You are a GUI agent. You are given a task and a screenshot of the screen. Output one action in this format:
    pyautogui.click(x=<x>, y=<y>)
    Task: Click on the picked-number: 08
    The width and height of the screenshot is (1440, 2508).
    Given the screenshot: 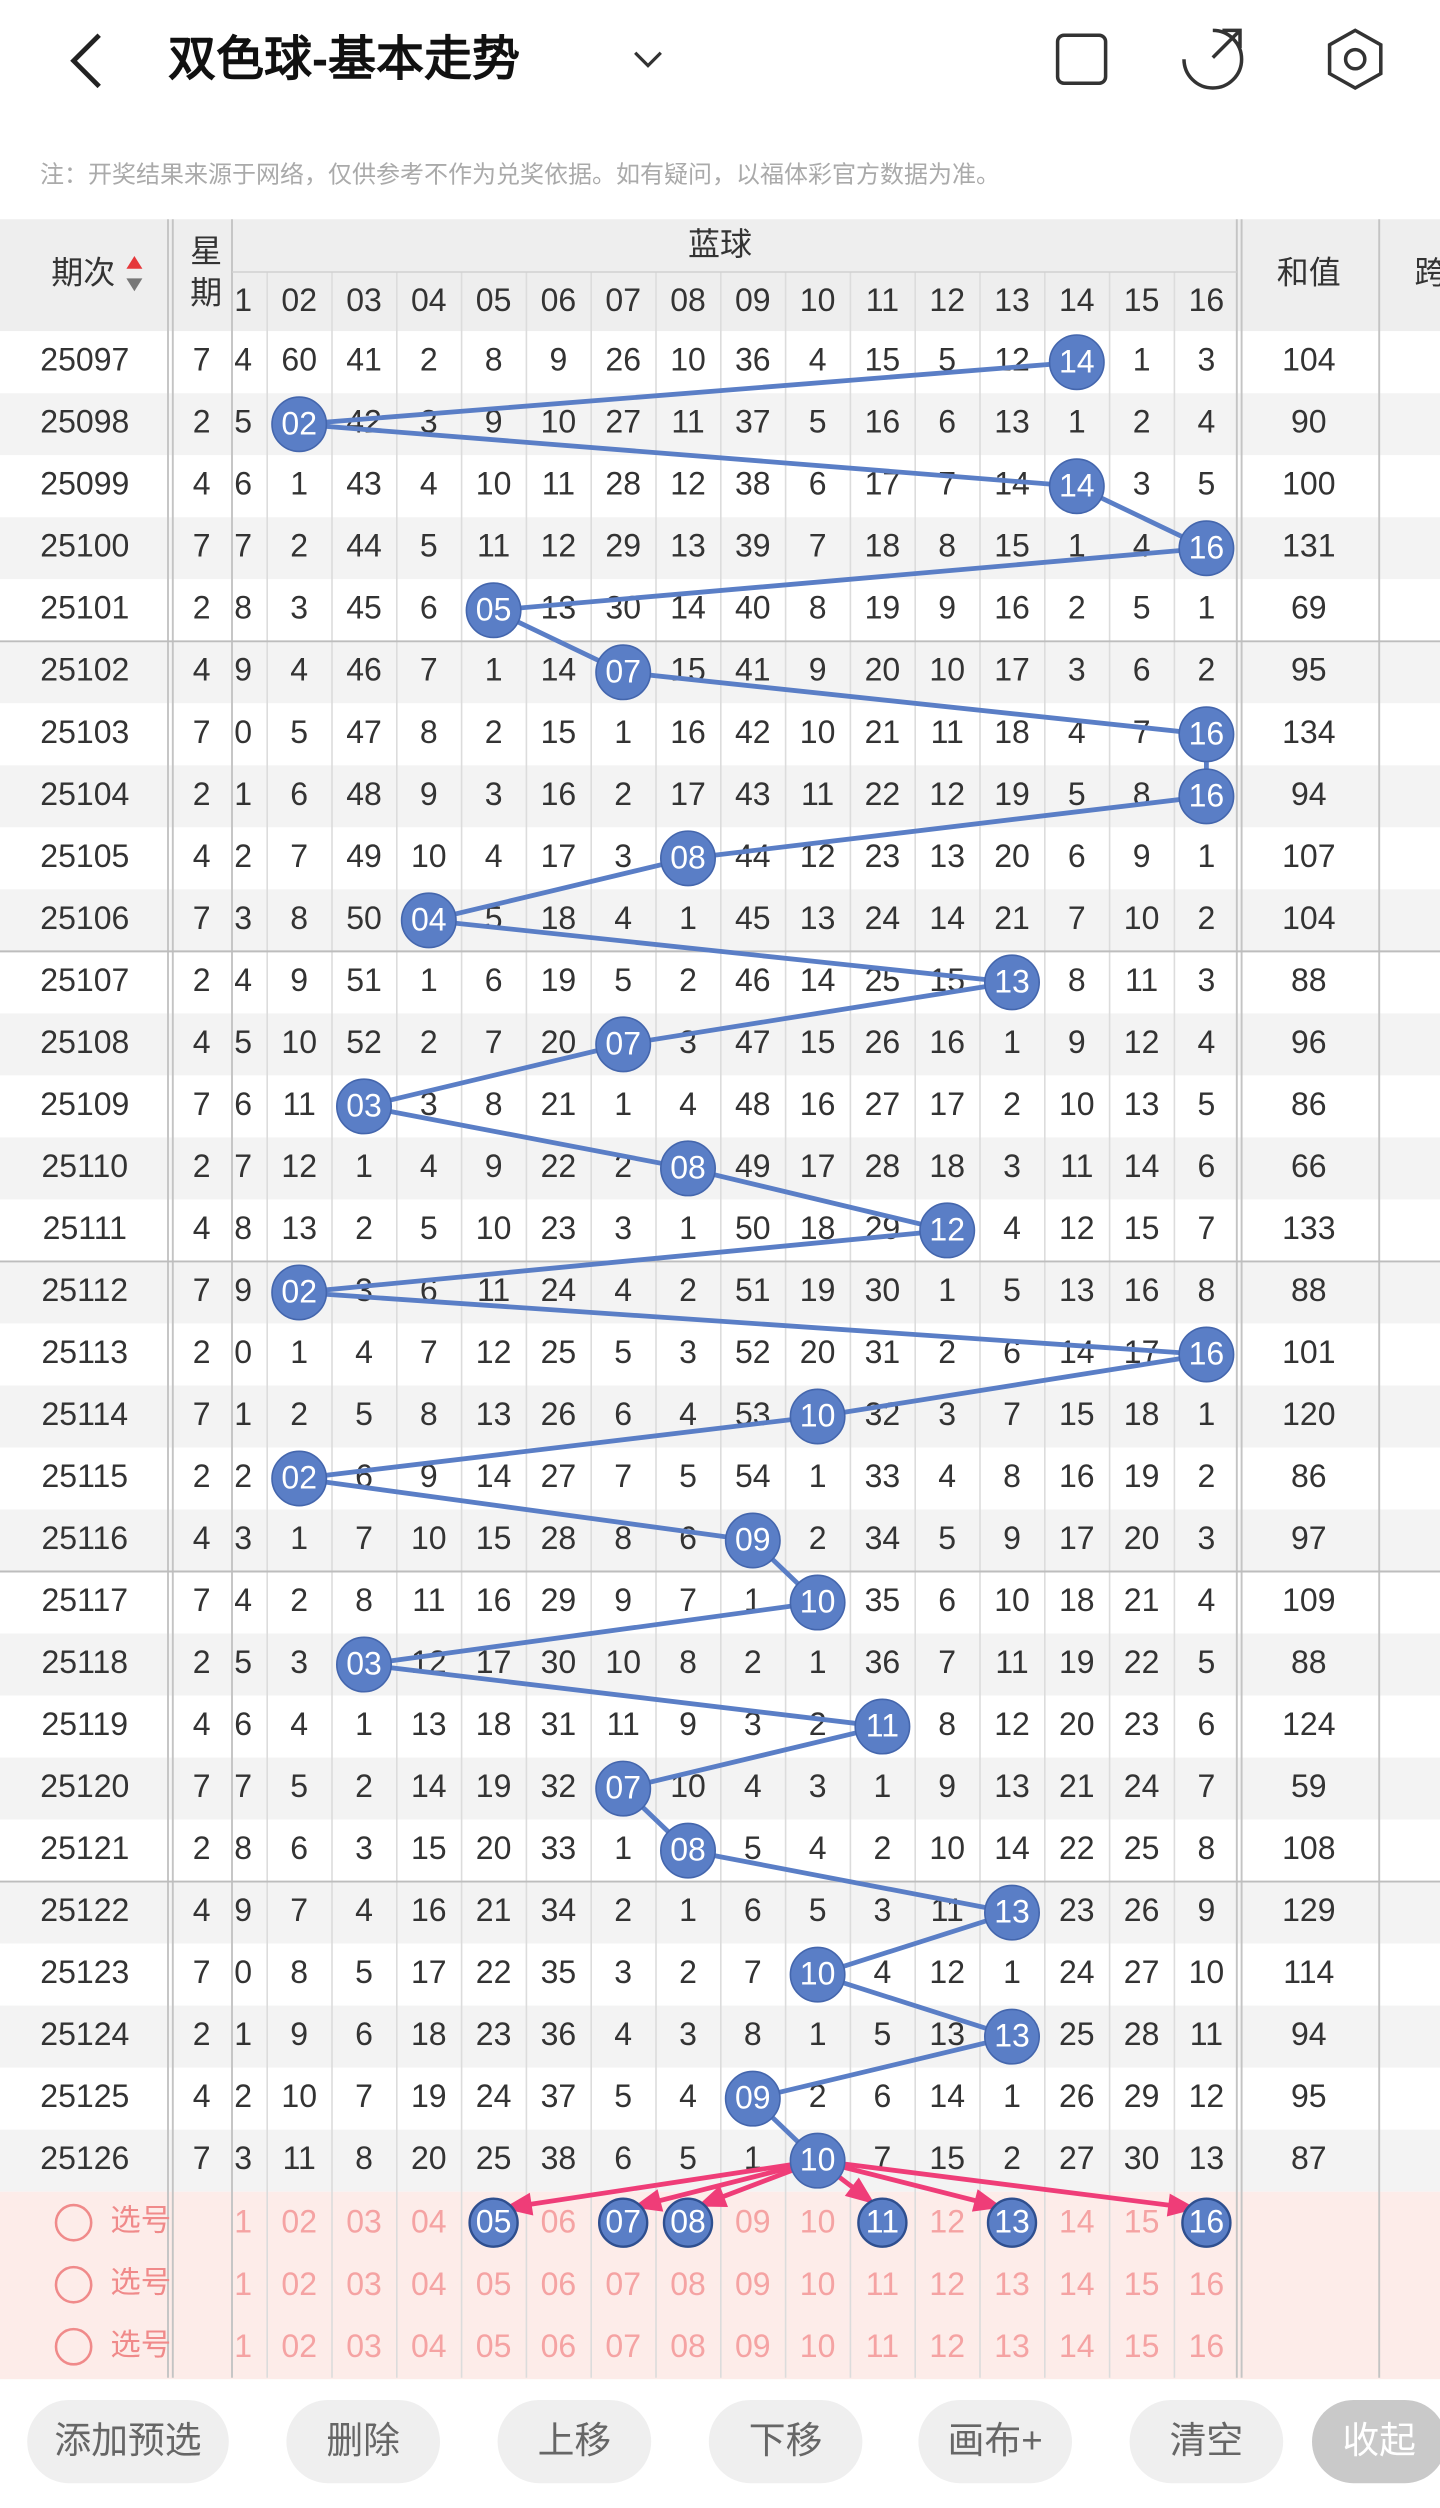 What is the action you would take?
    pyautogui.click(x=688, y=2222)
    